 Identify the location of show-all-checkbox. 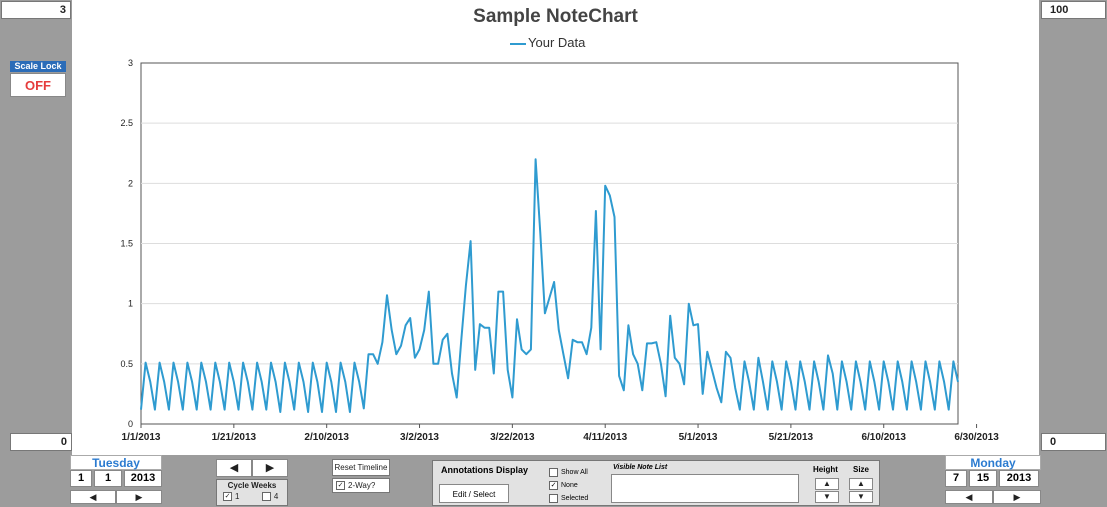
(553, 472).